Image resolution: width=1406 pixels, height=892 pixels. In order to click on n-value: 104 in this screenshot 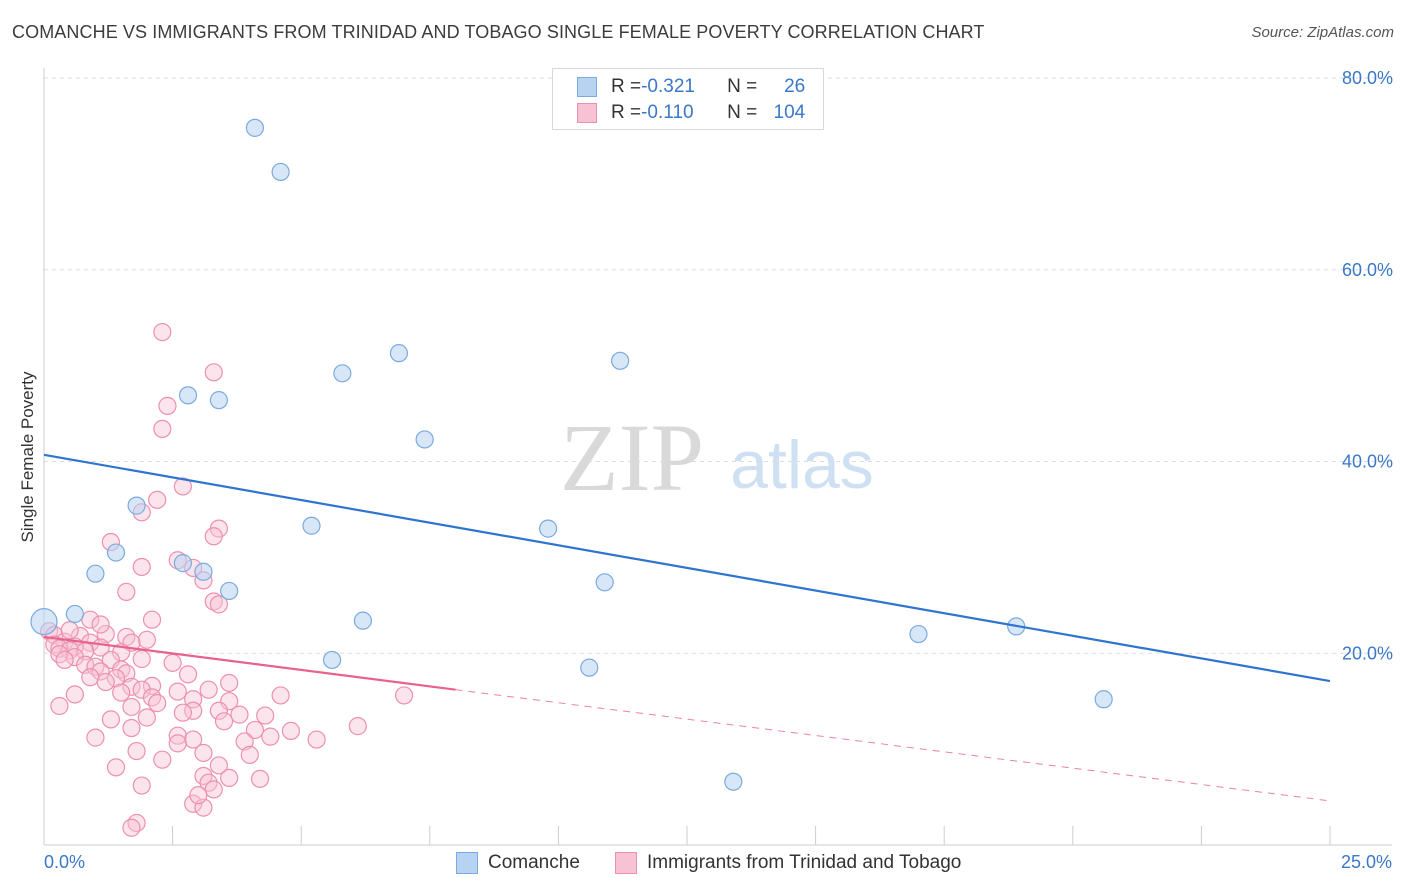, I will do `click(789, 112)`.